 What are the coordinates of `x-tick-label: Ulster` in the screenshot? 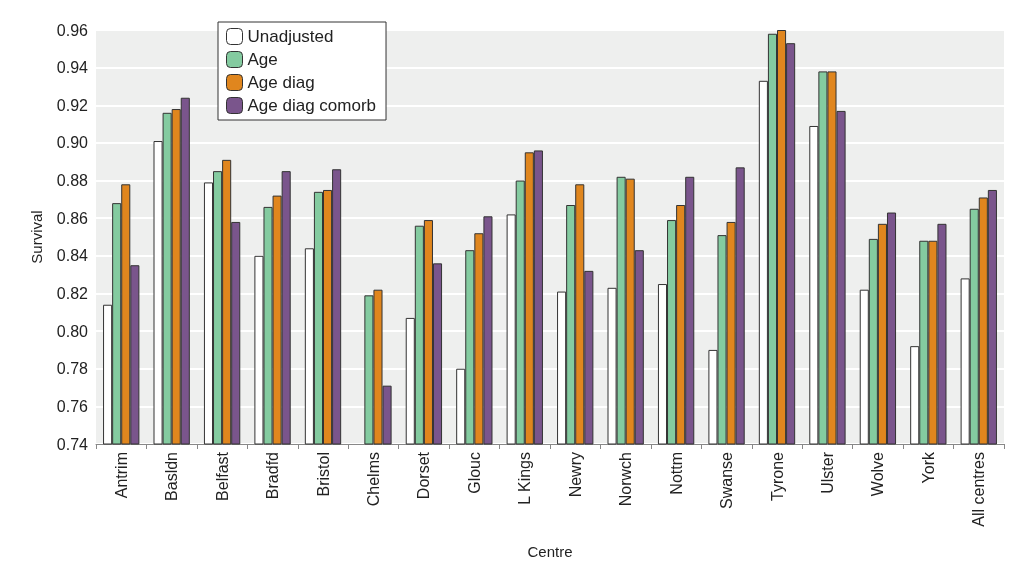 It's located at (827, 472).